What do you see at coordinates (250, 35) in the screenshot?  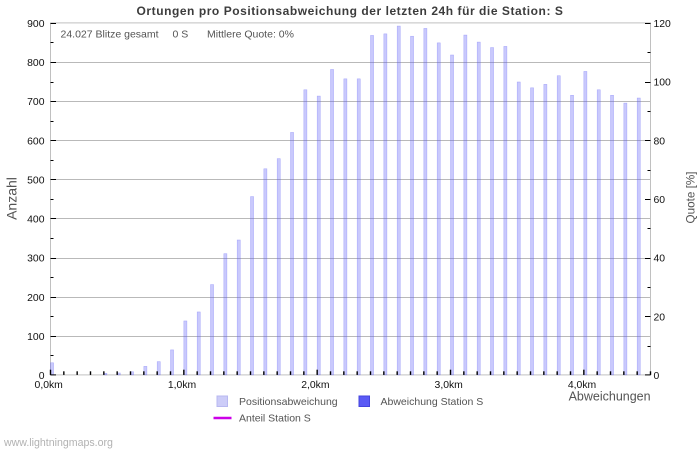 I see `svg-text: Mittlere Quote: 0%` at bounding box center [250, 35].